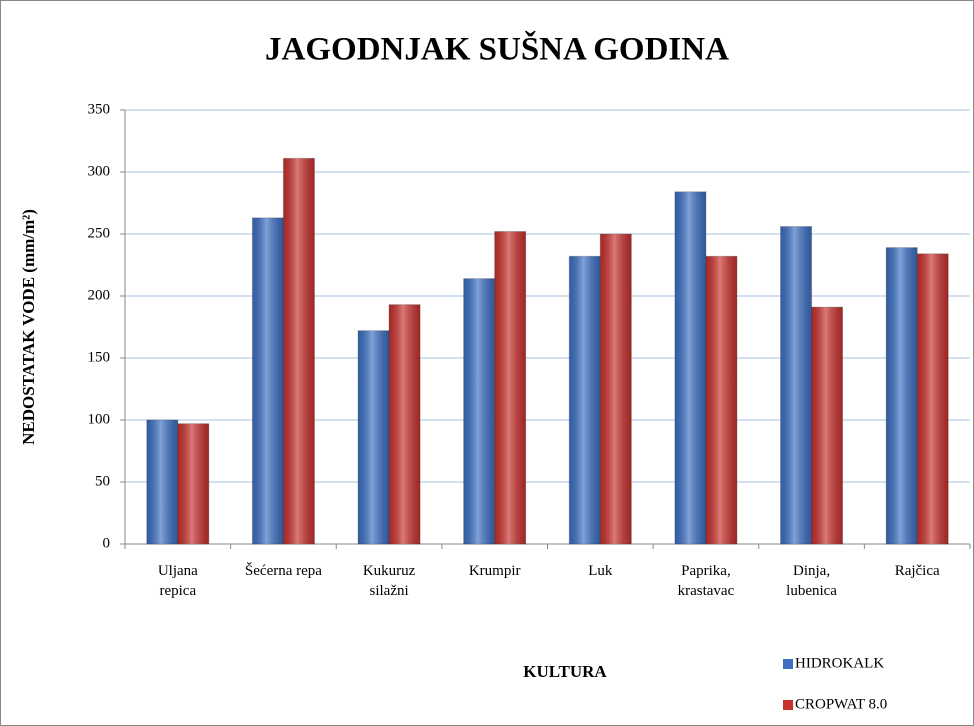  What do you see at coordinates (99, 109) in the screenshot?
I see `y-tick-label: 350` at bounding box center [99, 109].